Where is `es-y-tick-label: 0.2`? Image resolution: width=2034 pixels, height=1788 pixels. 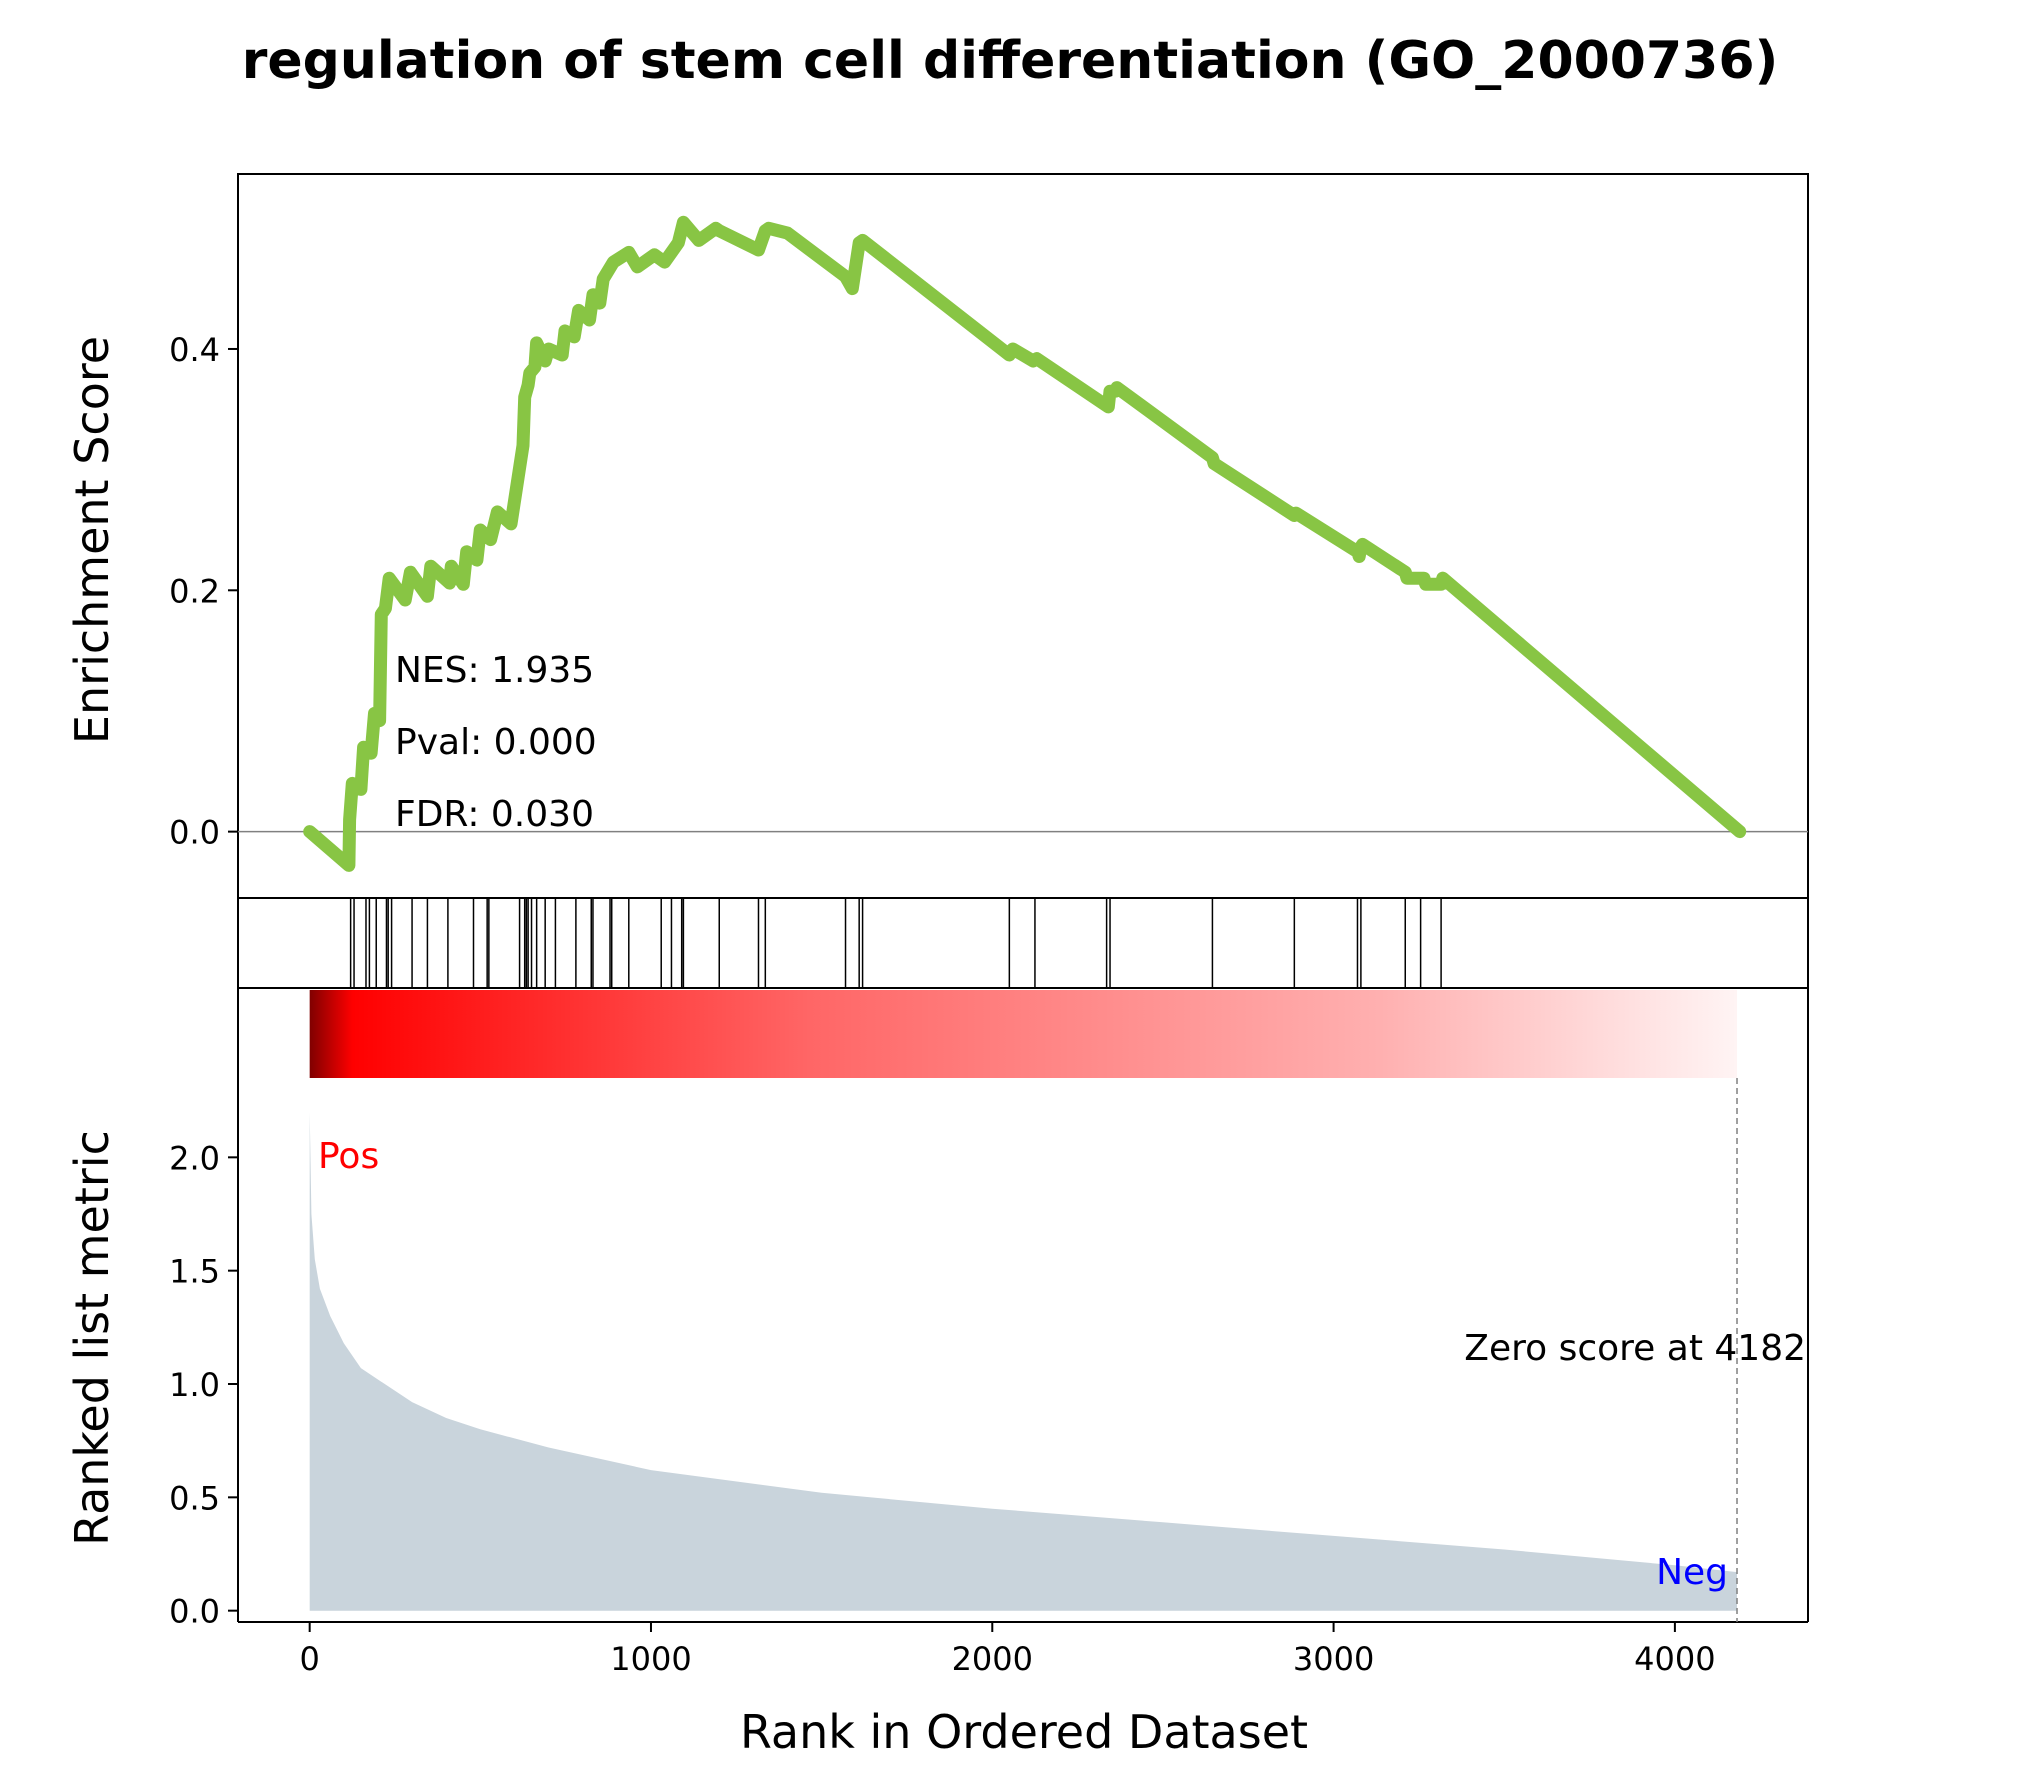 es-y-tick-label: 0.2 is located at coordinates (194, 591).